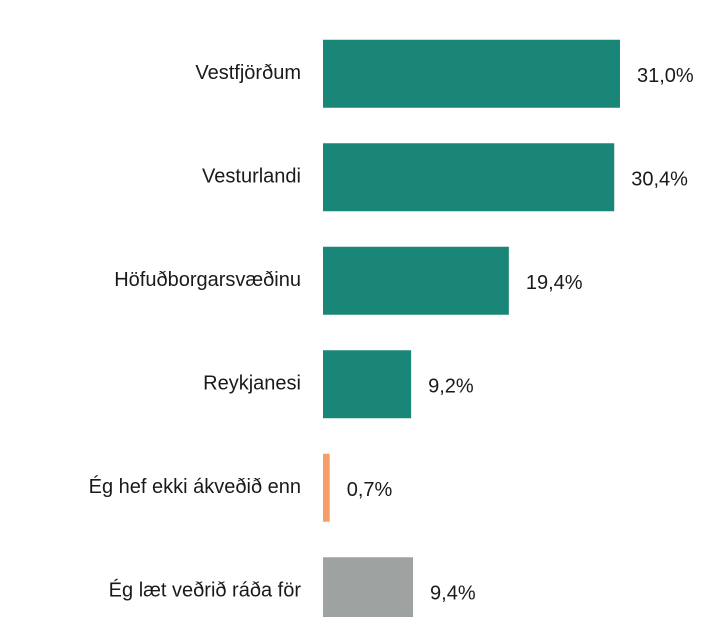 The image size is (713, 617). What do you see at coordinates (659, 180) in the screenshot?
I see `value-label: 30,4%` at bounding box center [659, 180].